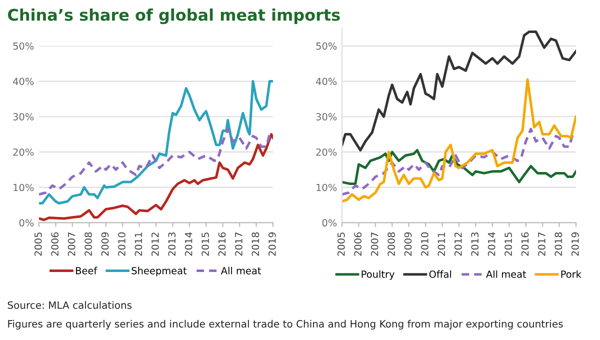 The width and height of the screenshot is (600, 340). Describe the element at coordinates (285, 325) in the screenshot. I see `text: Figures are quarterly series and include external trade to China and Hong Kong from major exporting countries` at that location.